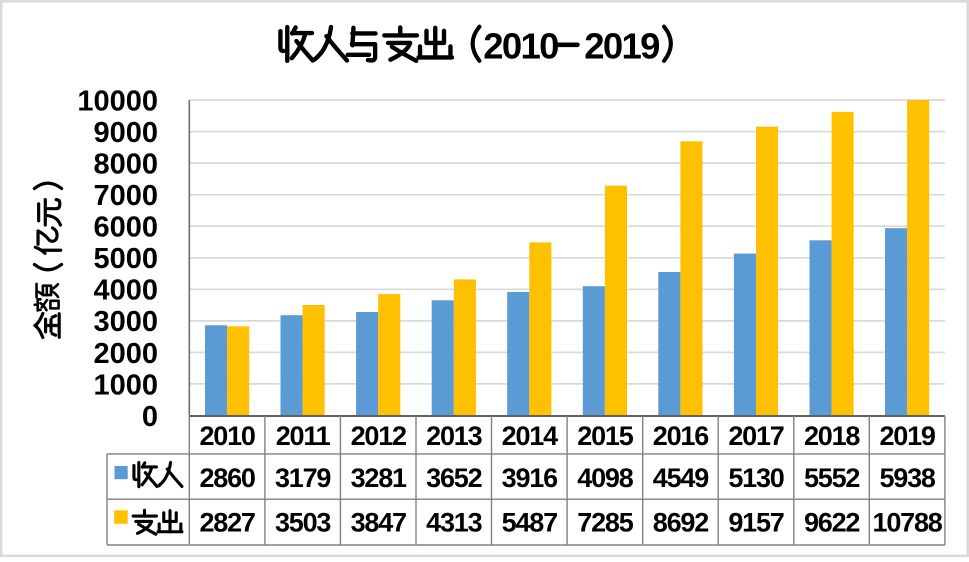  What do you see at coordinates (125, 133) in the screenshot?
I see `svg-text: 9000` at bounding box center [125, 133].